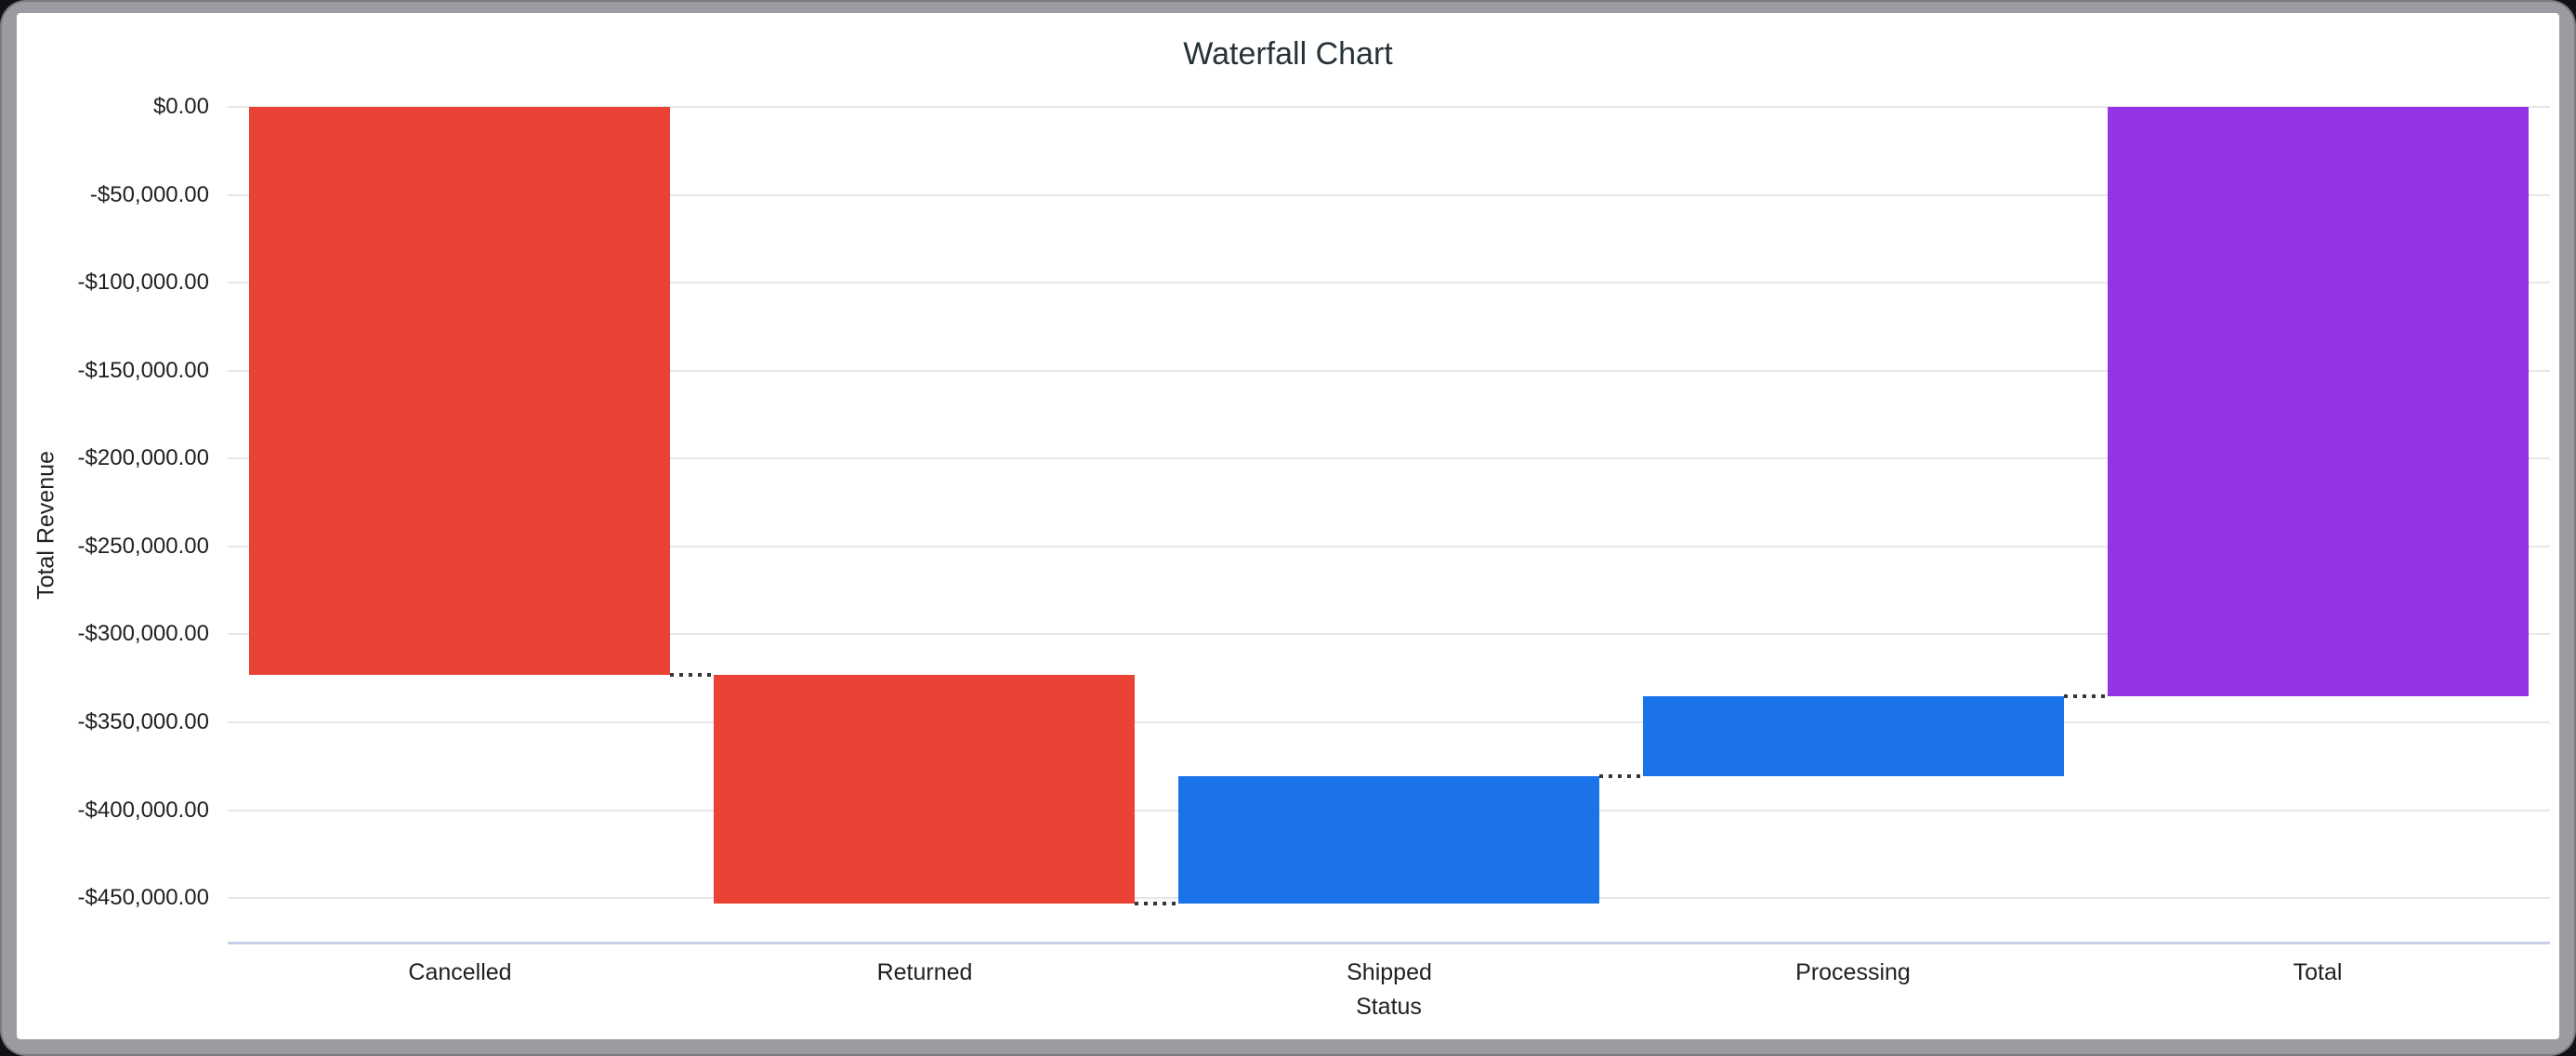 Image resolution: width=2576 pixels, height=1056 pixels. What do you see at coordinates (143, 721) in the screenshot?
I see `y-tick-label: -$350,000.00` at bounding box center [143, 721].